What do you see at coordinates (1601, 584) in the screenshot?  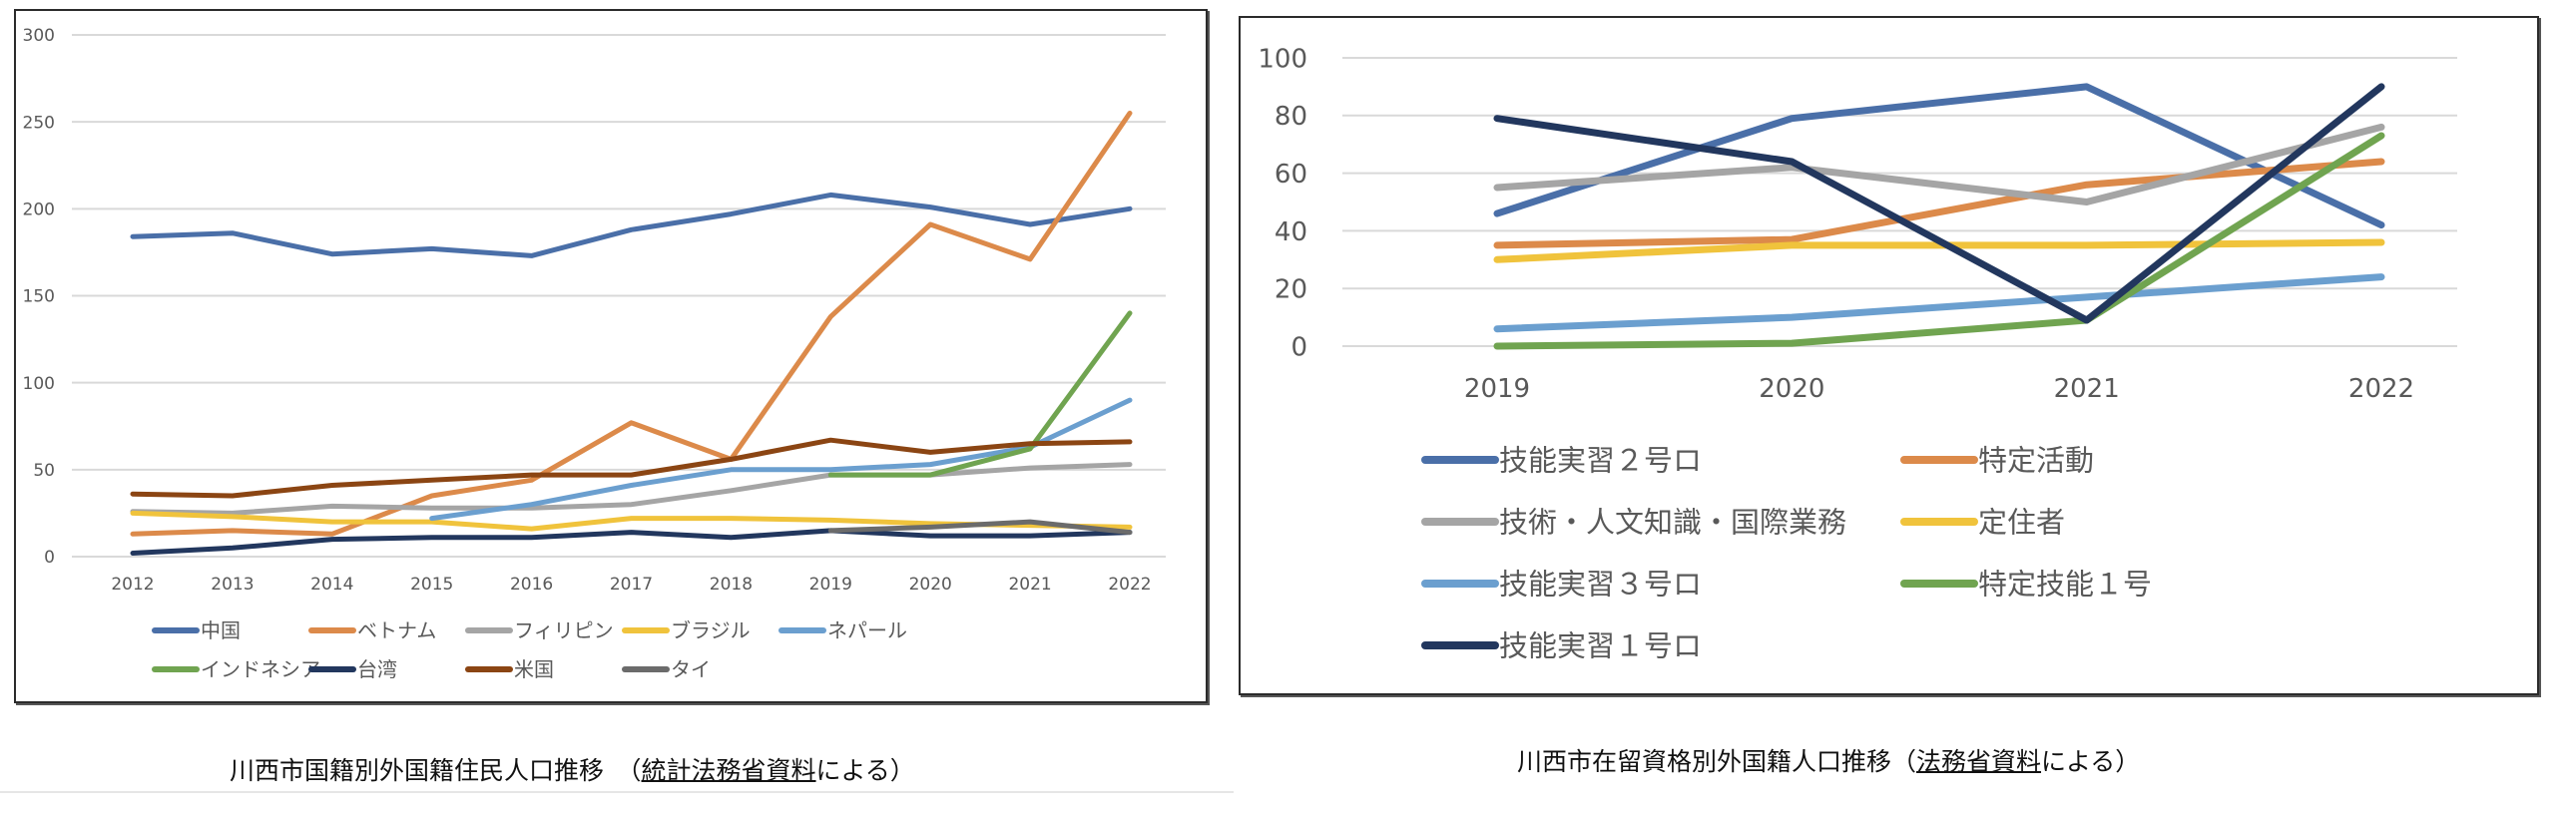 I see `legend-label: 技能実習３号ロ` at bounding box center [1601, 584].